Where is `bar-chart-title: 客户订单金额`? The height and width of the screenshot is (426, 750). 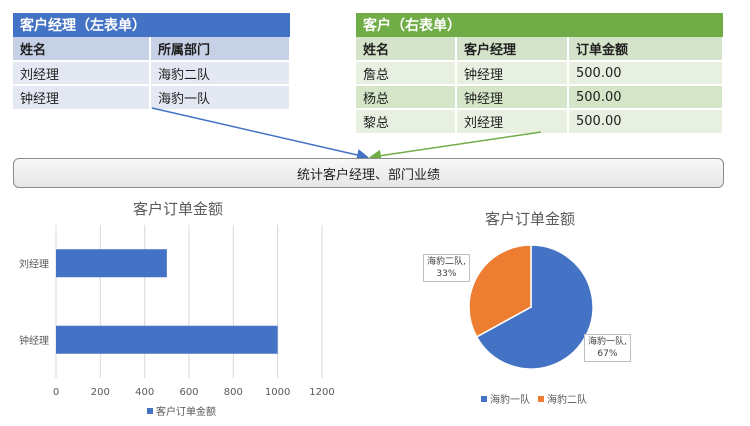 bar-chart-title: 客户订单金额 is located at coordinates (177, 209).